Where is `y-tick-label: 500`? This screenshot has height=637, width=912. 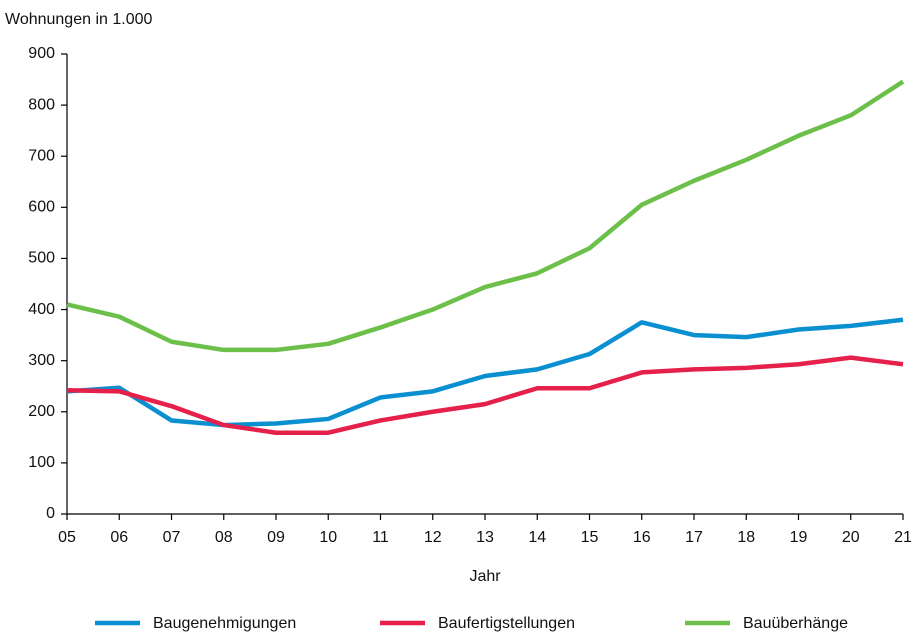 y-tick-label: 500 is located at coordinates (41, 258).